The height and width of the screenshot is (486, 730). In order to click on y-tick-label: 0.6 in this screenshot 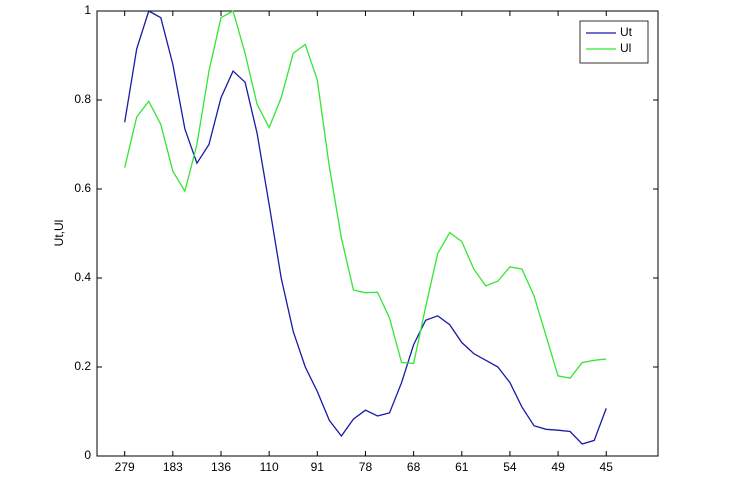, I will do `click(82, 188)`.